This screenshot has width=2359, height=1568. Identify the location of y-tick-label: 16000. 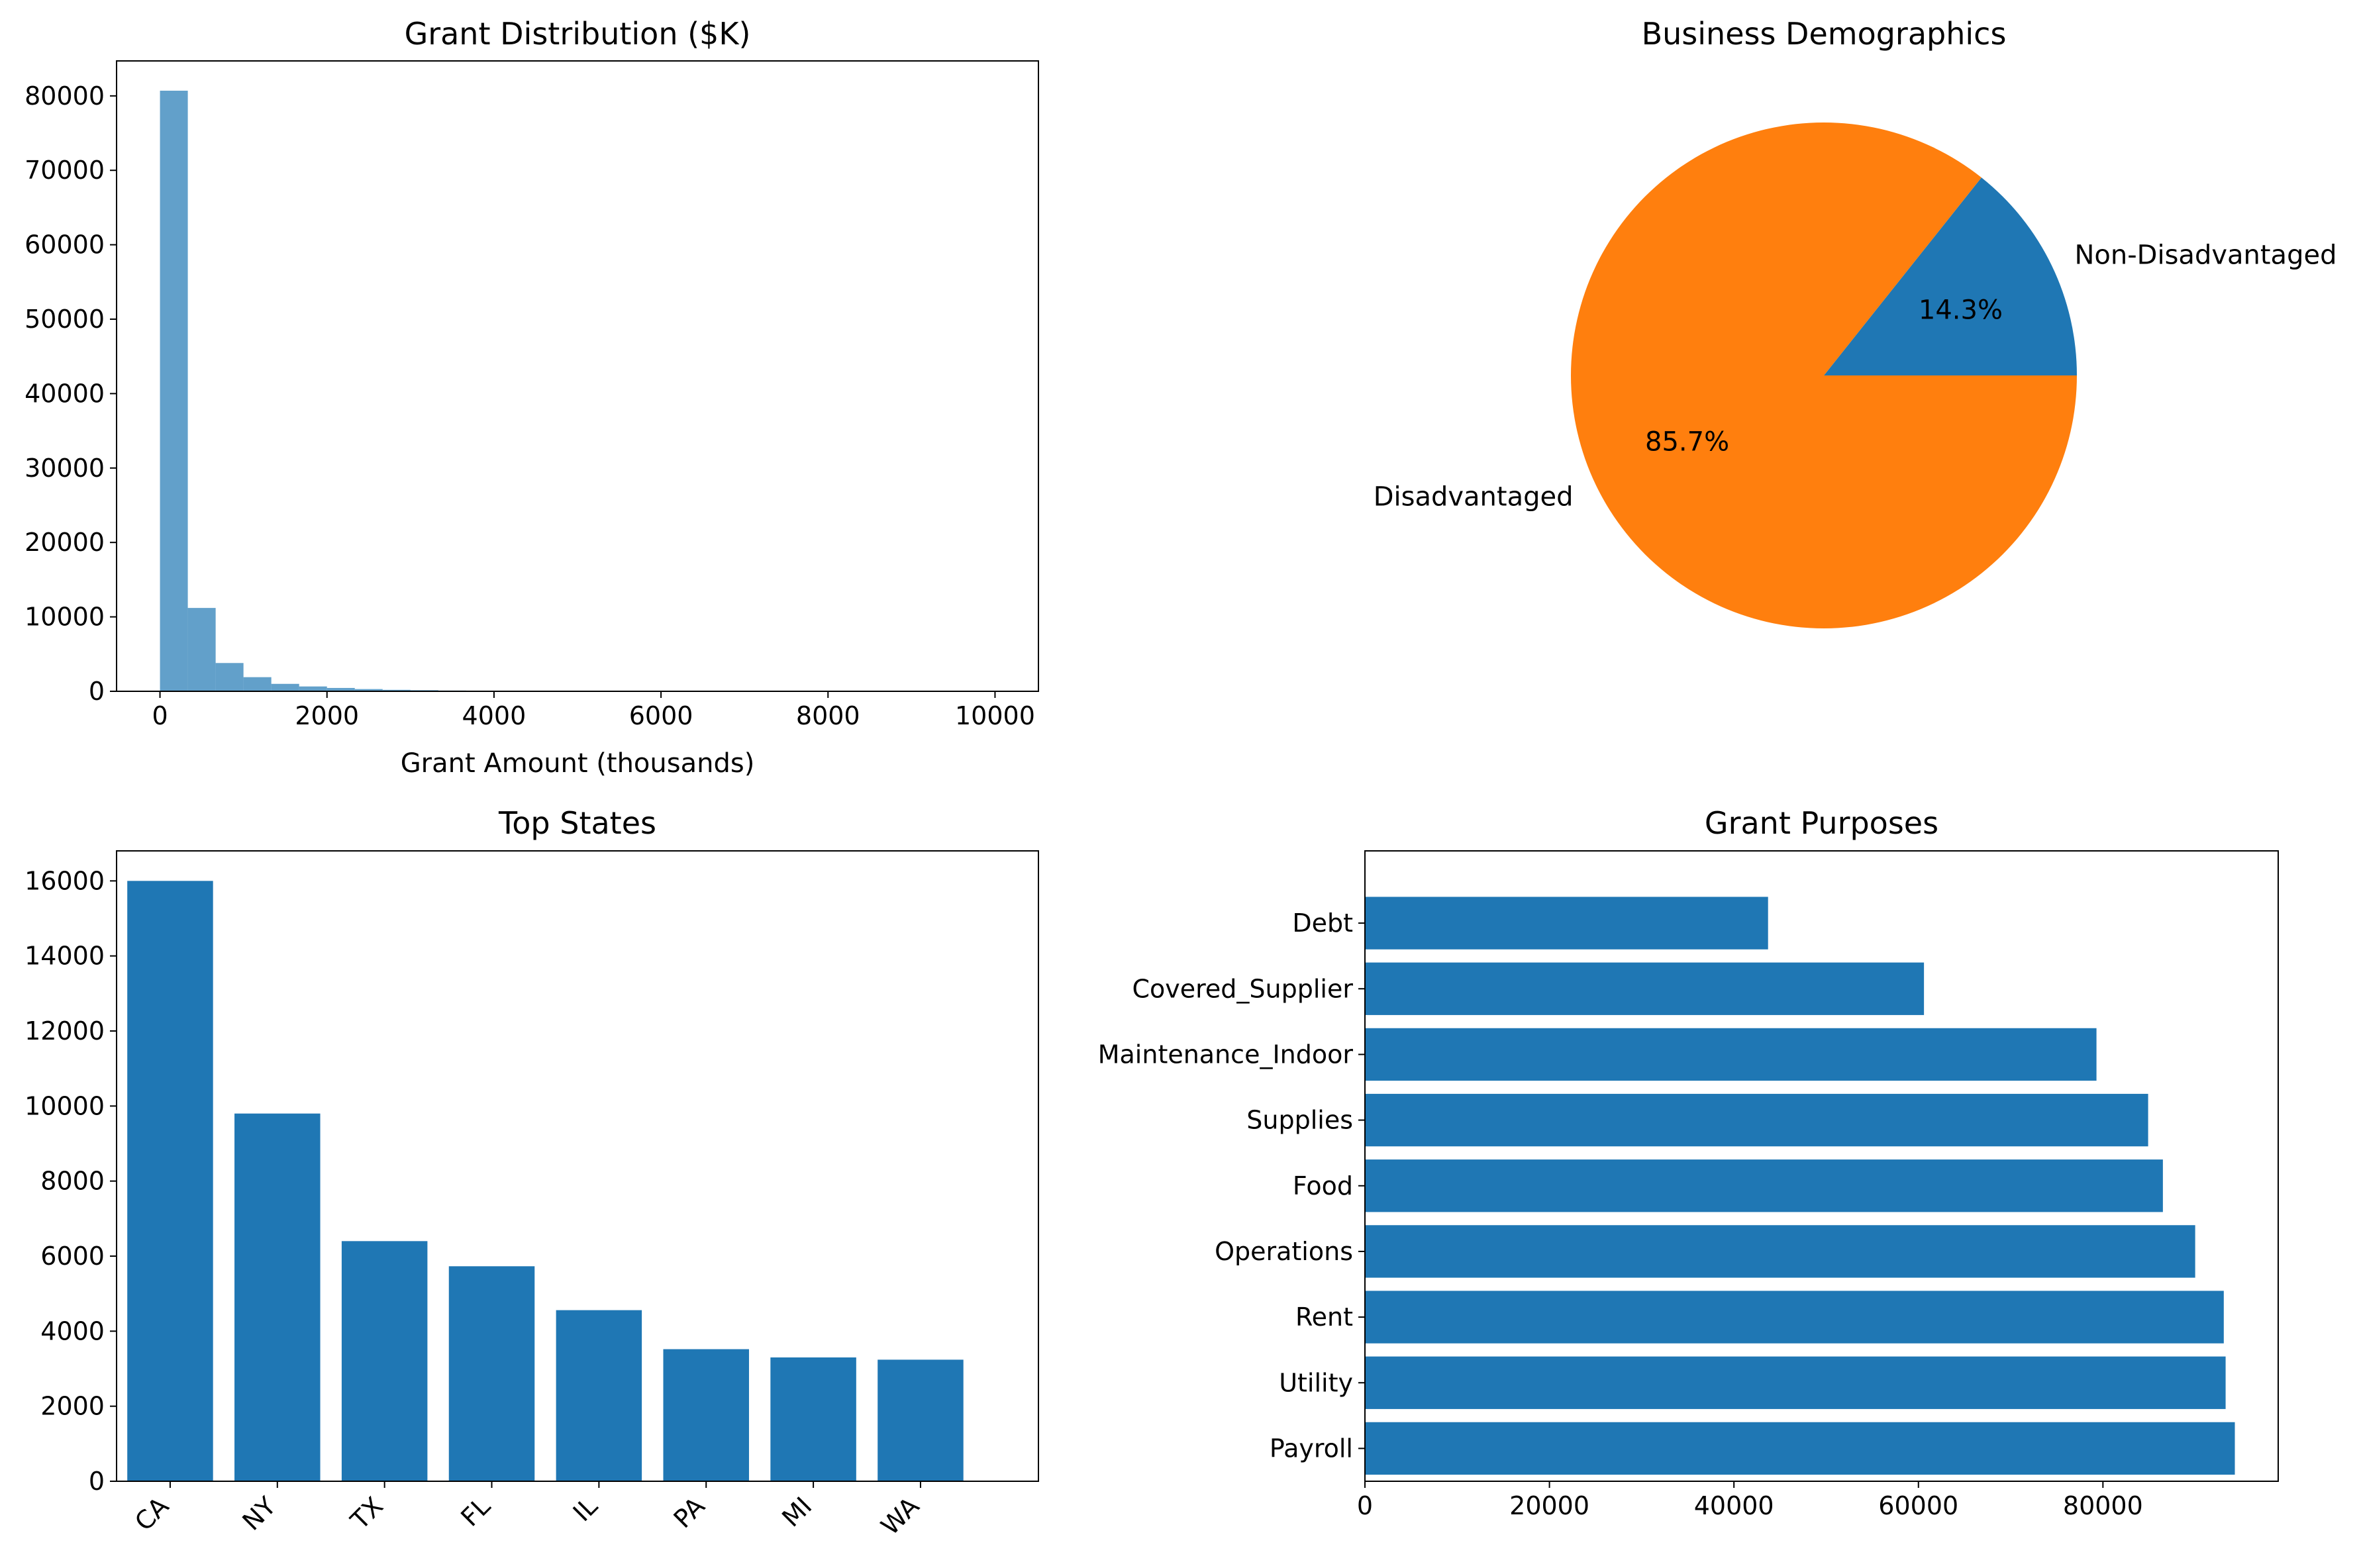
(65, 880).